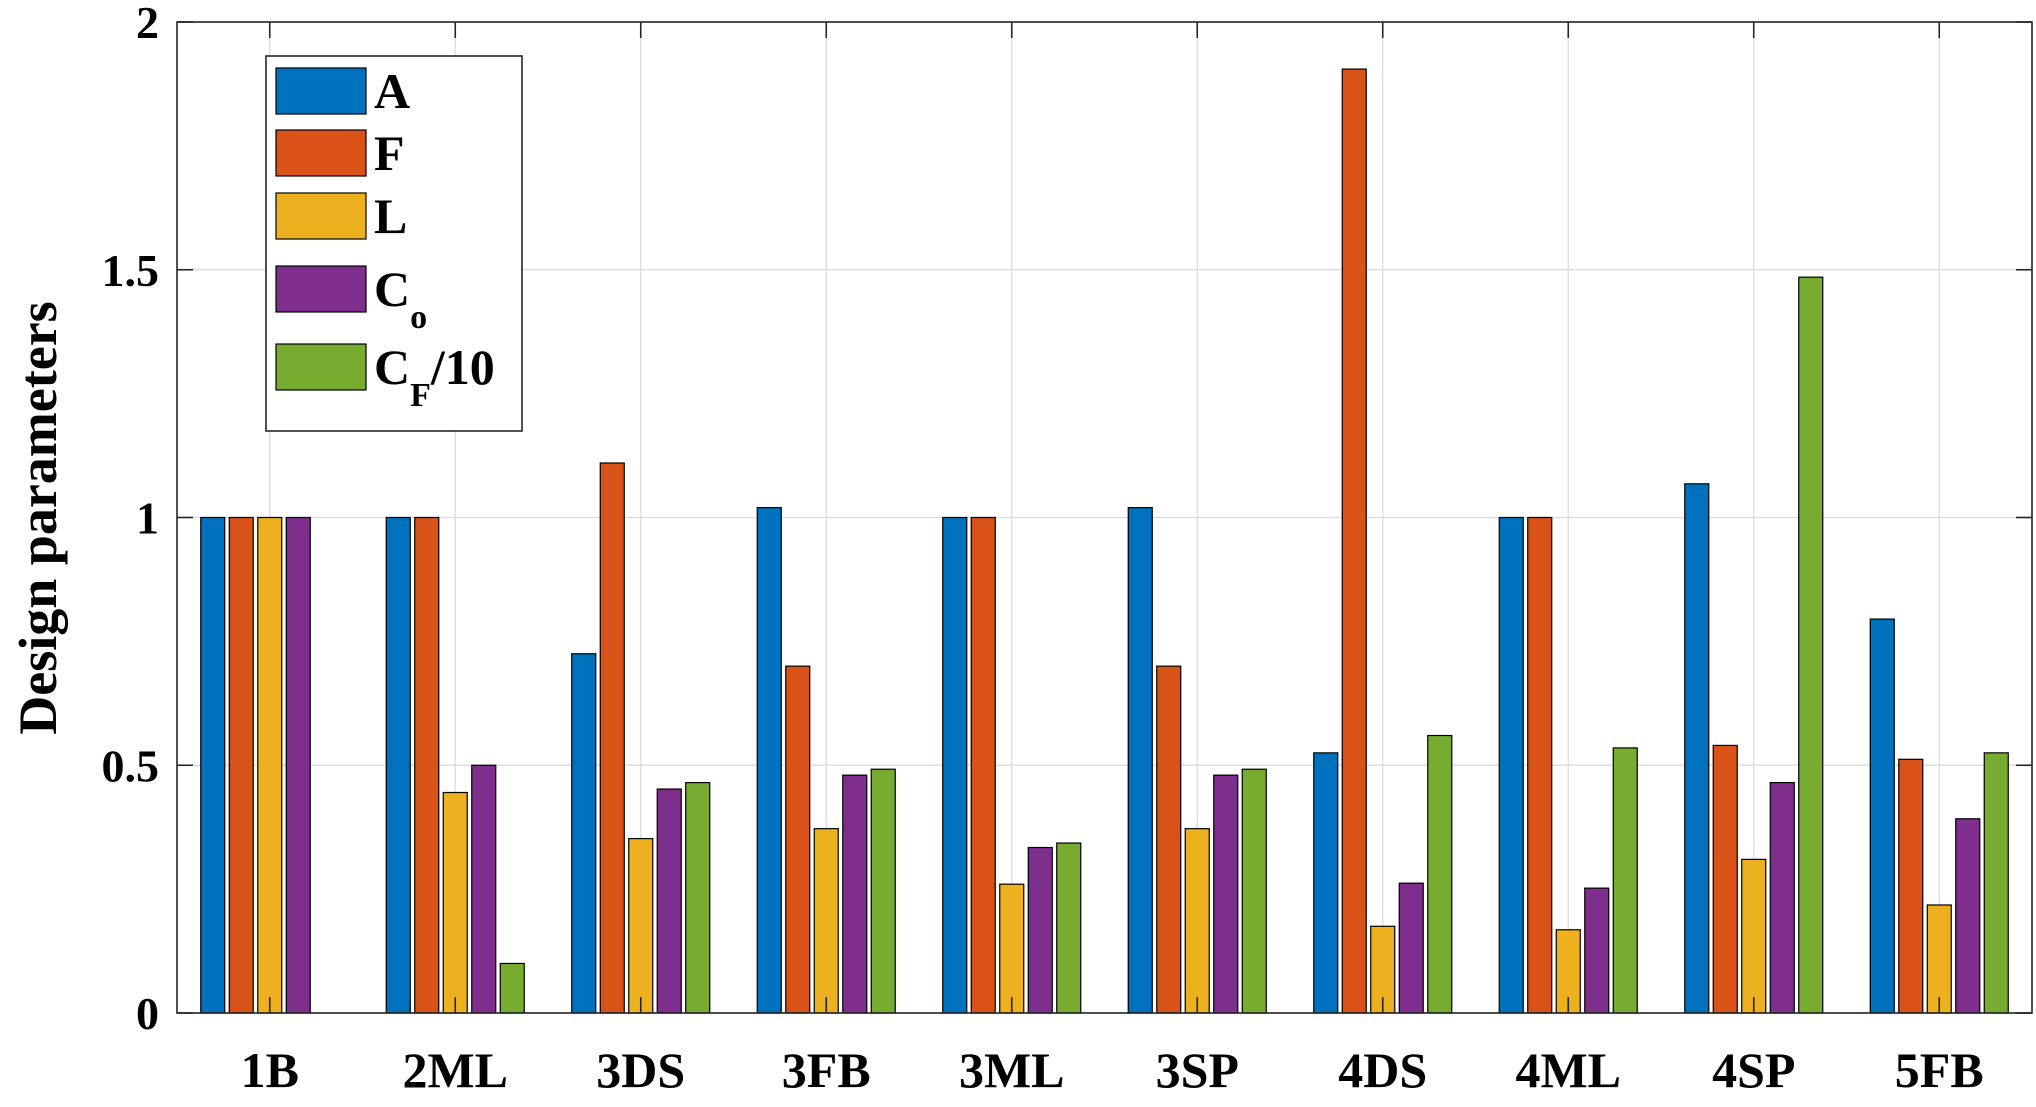  What do you see at coordinates (213, 765) in the screenshot?
I see `bar-a-1b` at bounding box center [213, 765].